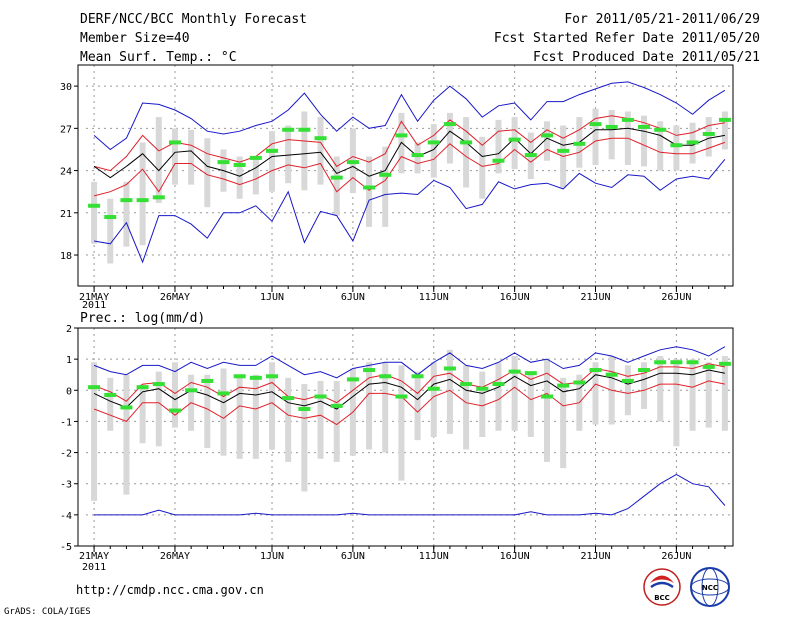 The image size is (800, 618). I want to click on x-year-label: 2011, so click(94, 305).